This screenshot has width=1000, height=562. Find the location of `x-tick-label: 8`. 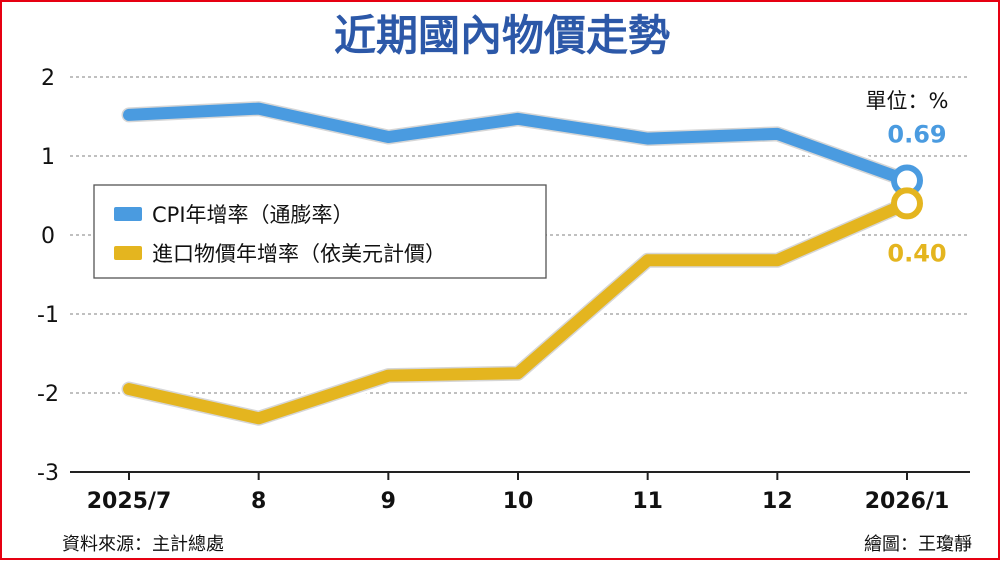

x-tick-label: 8 is located at coordinates (258, 501).